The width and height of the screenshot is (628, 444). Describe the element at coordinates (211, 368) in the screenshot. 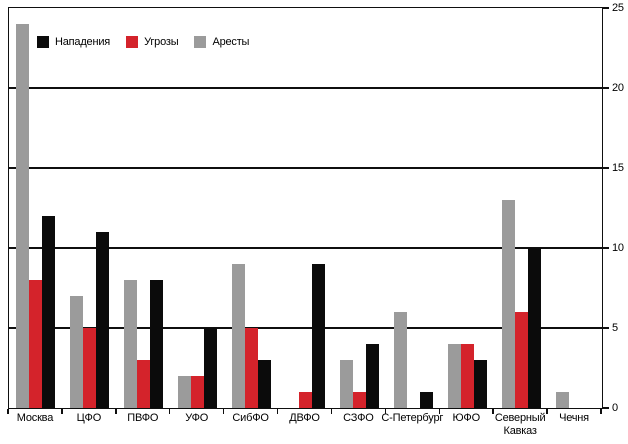

I see `bar-Нападения-УФО` at that location.